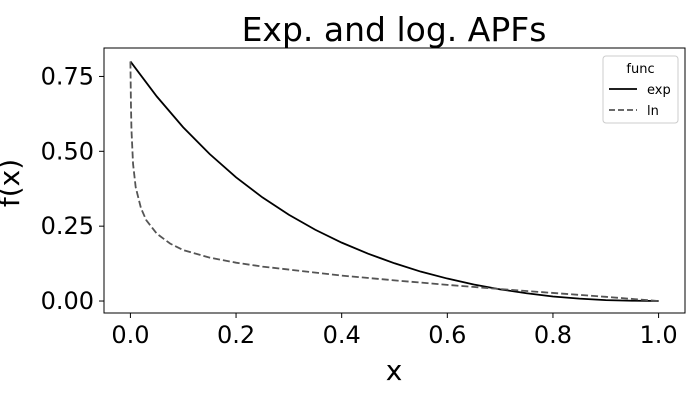  I want to click on chart-title: Exp. and log. APFs, so click(394, 29).